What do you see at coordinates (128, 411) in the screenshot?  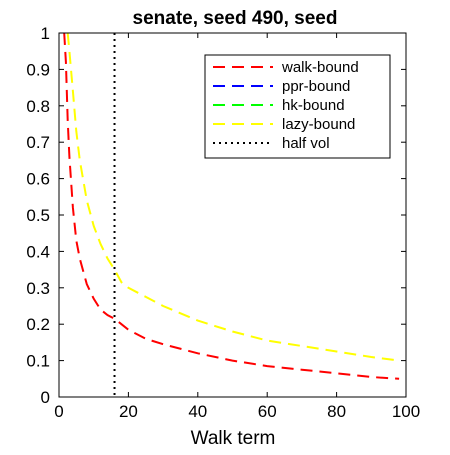 I see `x-tick-label: 20` at bounding box center [128, 411].